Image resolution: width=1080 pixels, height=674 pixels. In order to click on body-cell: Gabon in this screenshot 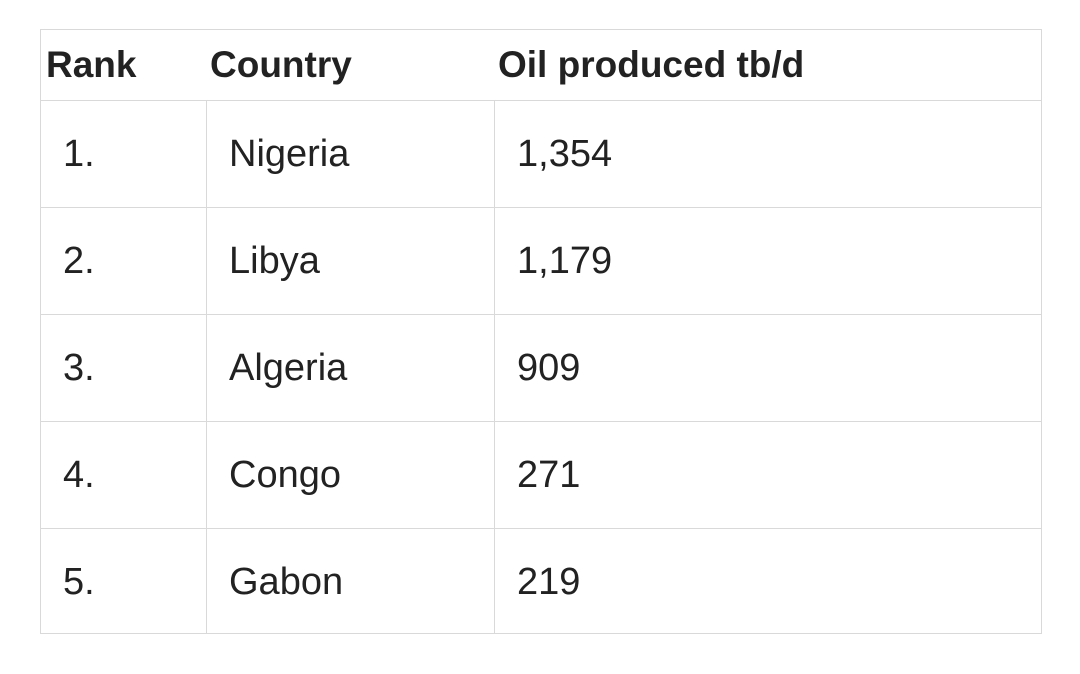, I will do `click(351, 581)`.